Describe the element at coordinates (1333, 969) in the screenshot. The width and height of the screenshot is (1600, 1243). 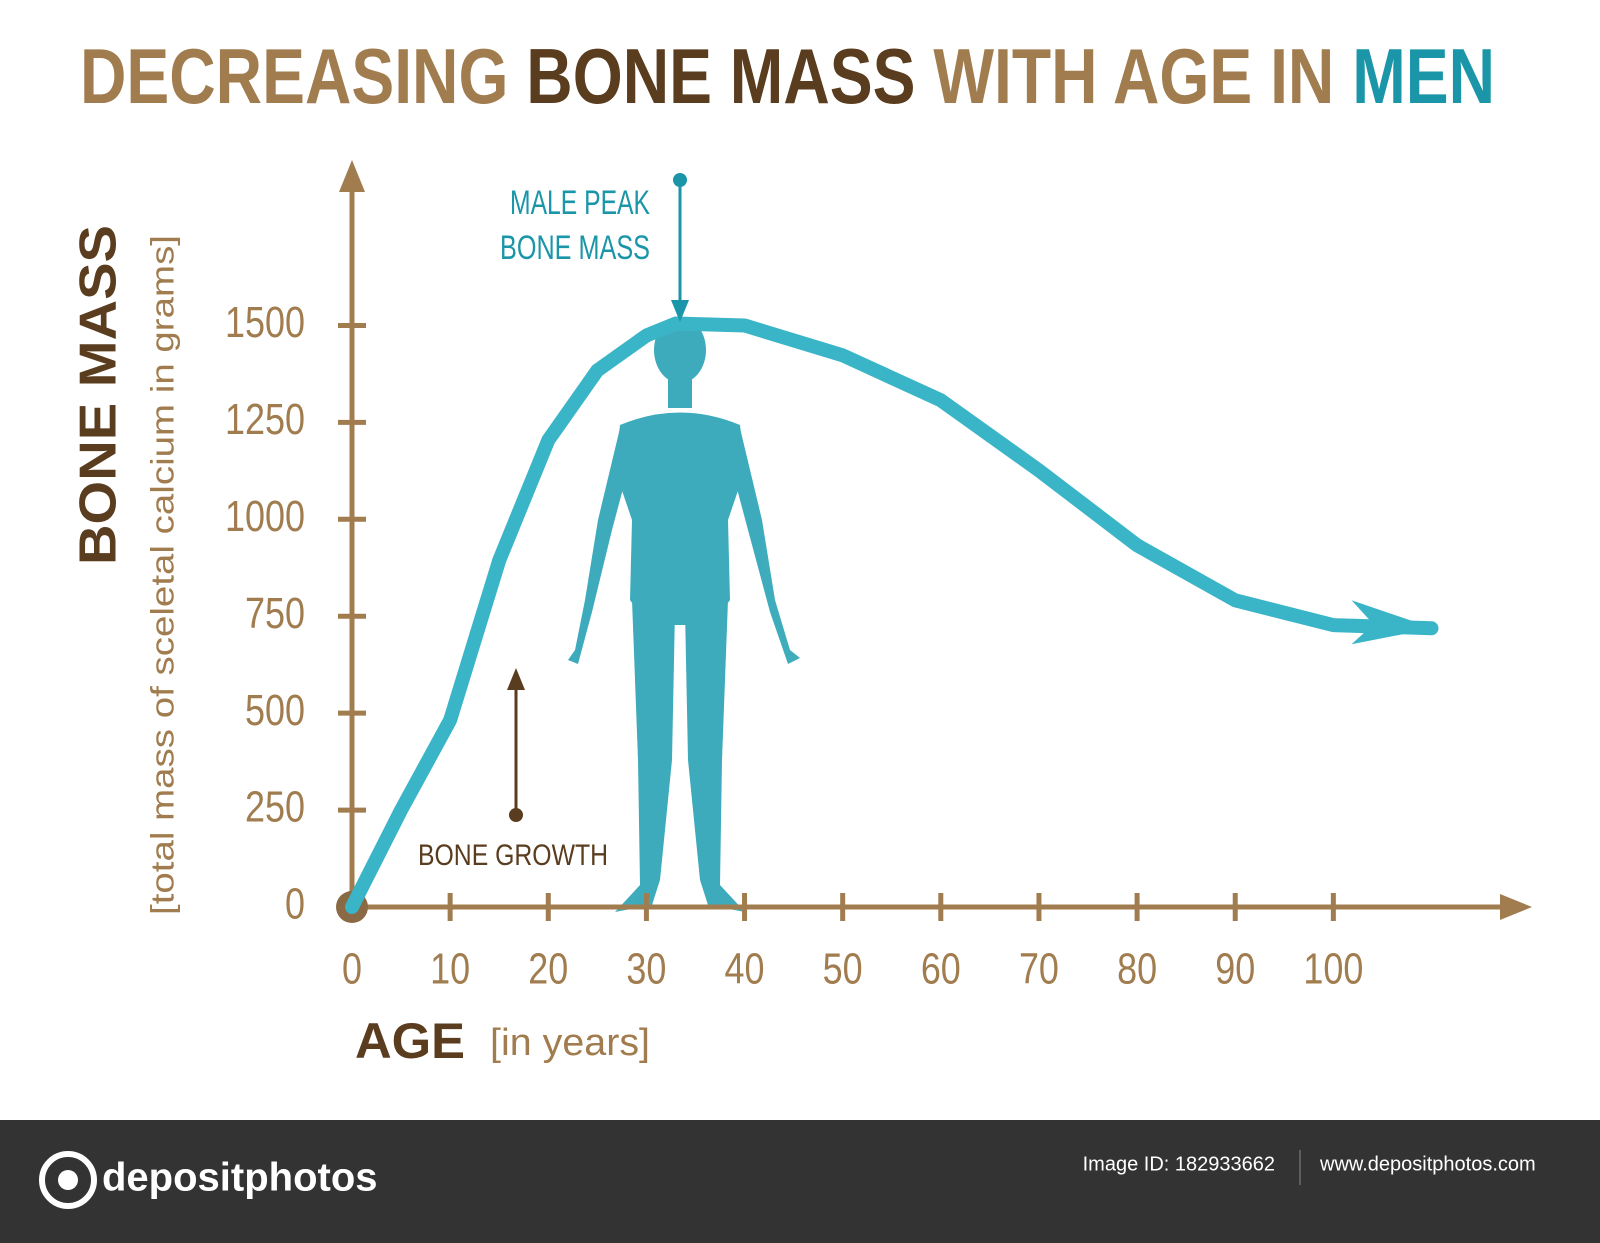
I see `x-tick-label: 100` at that location.